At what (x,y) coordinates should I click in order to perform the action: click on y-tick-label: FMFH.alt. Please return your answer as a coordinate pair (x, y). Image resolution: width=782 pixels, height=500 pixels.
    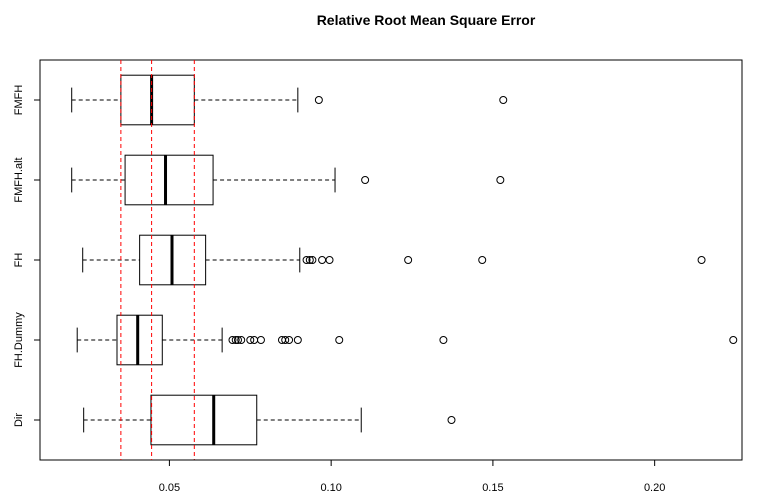
    Looking at the image, I should click on (19, 179).